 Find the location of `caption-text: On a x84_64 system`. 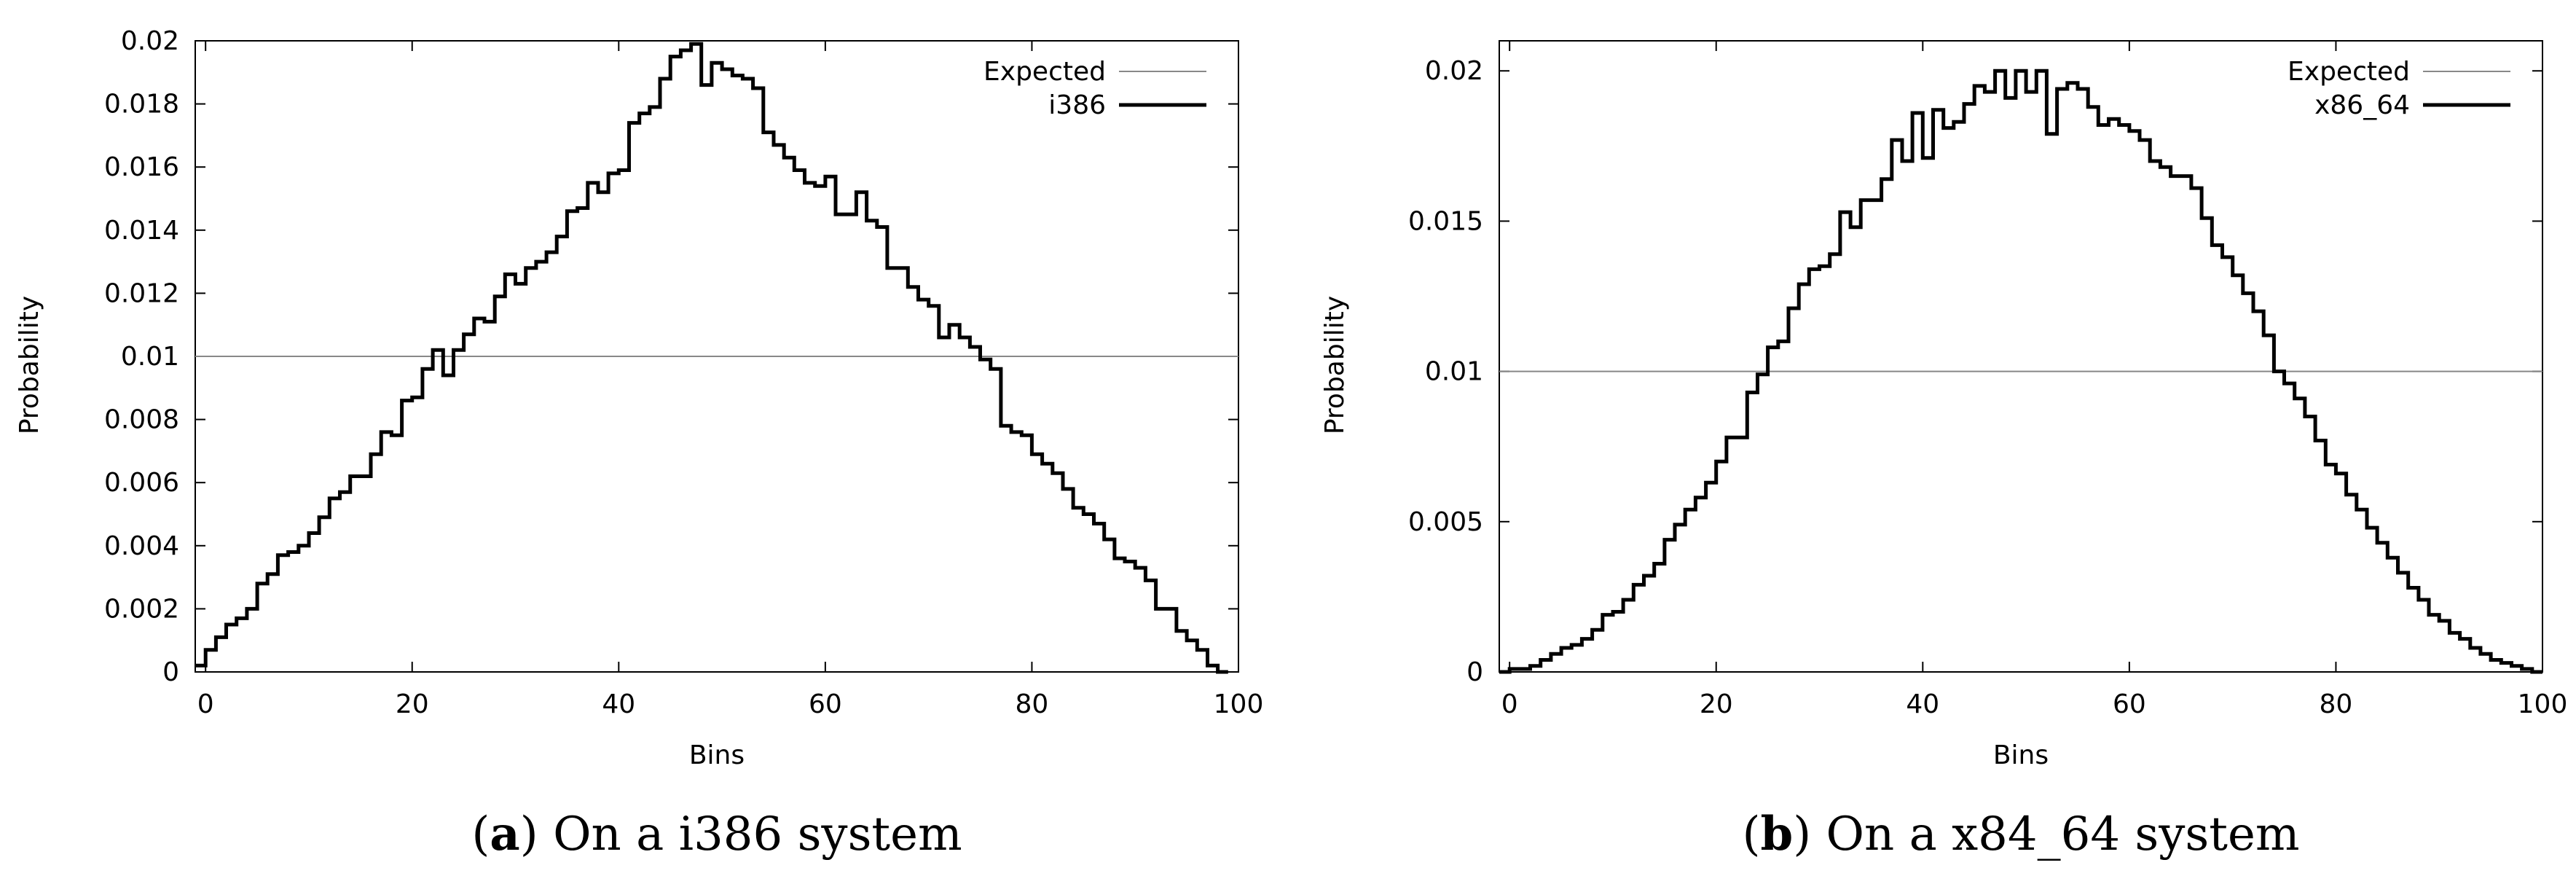

caption-text: On a x84_64 system is located at coordinates (2063, 834).